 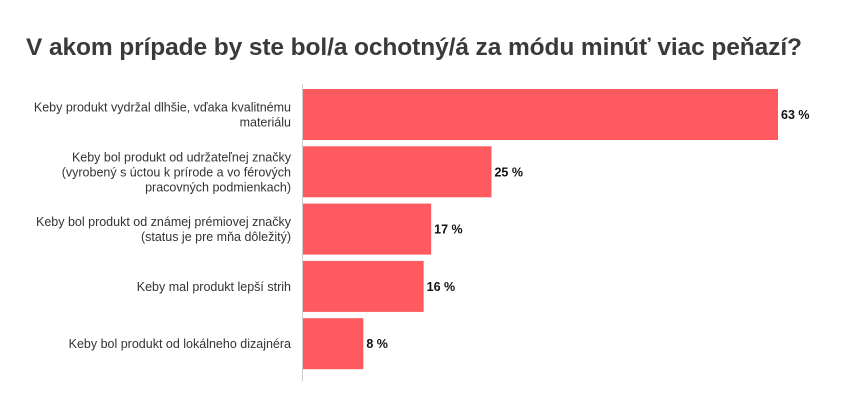 What do you see at coordinates (448, 230) in the screenshot?
I see `value-label-2: 17 %` at bounding box center [448, 230].